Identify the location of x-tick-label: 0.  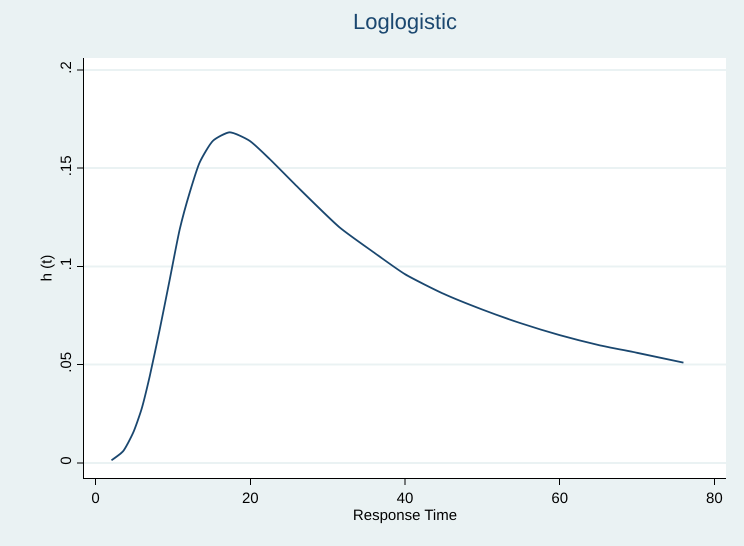
(95, 498).